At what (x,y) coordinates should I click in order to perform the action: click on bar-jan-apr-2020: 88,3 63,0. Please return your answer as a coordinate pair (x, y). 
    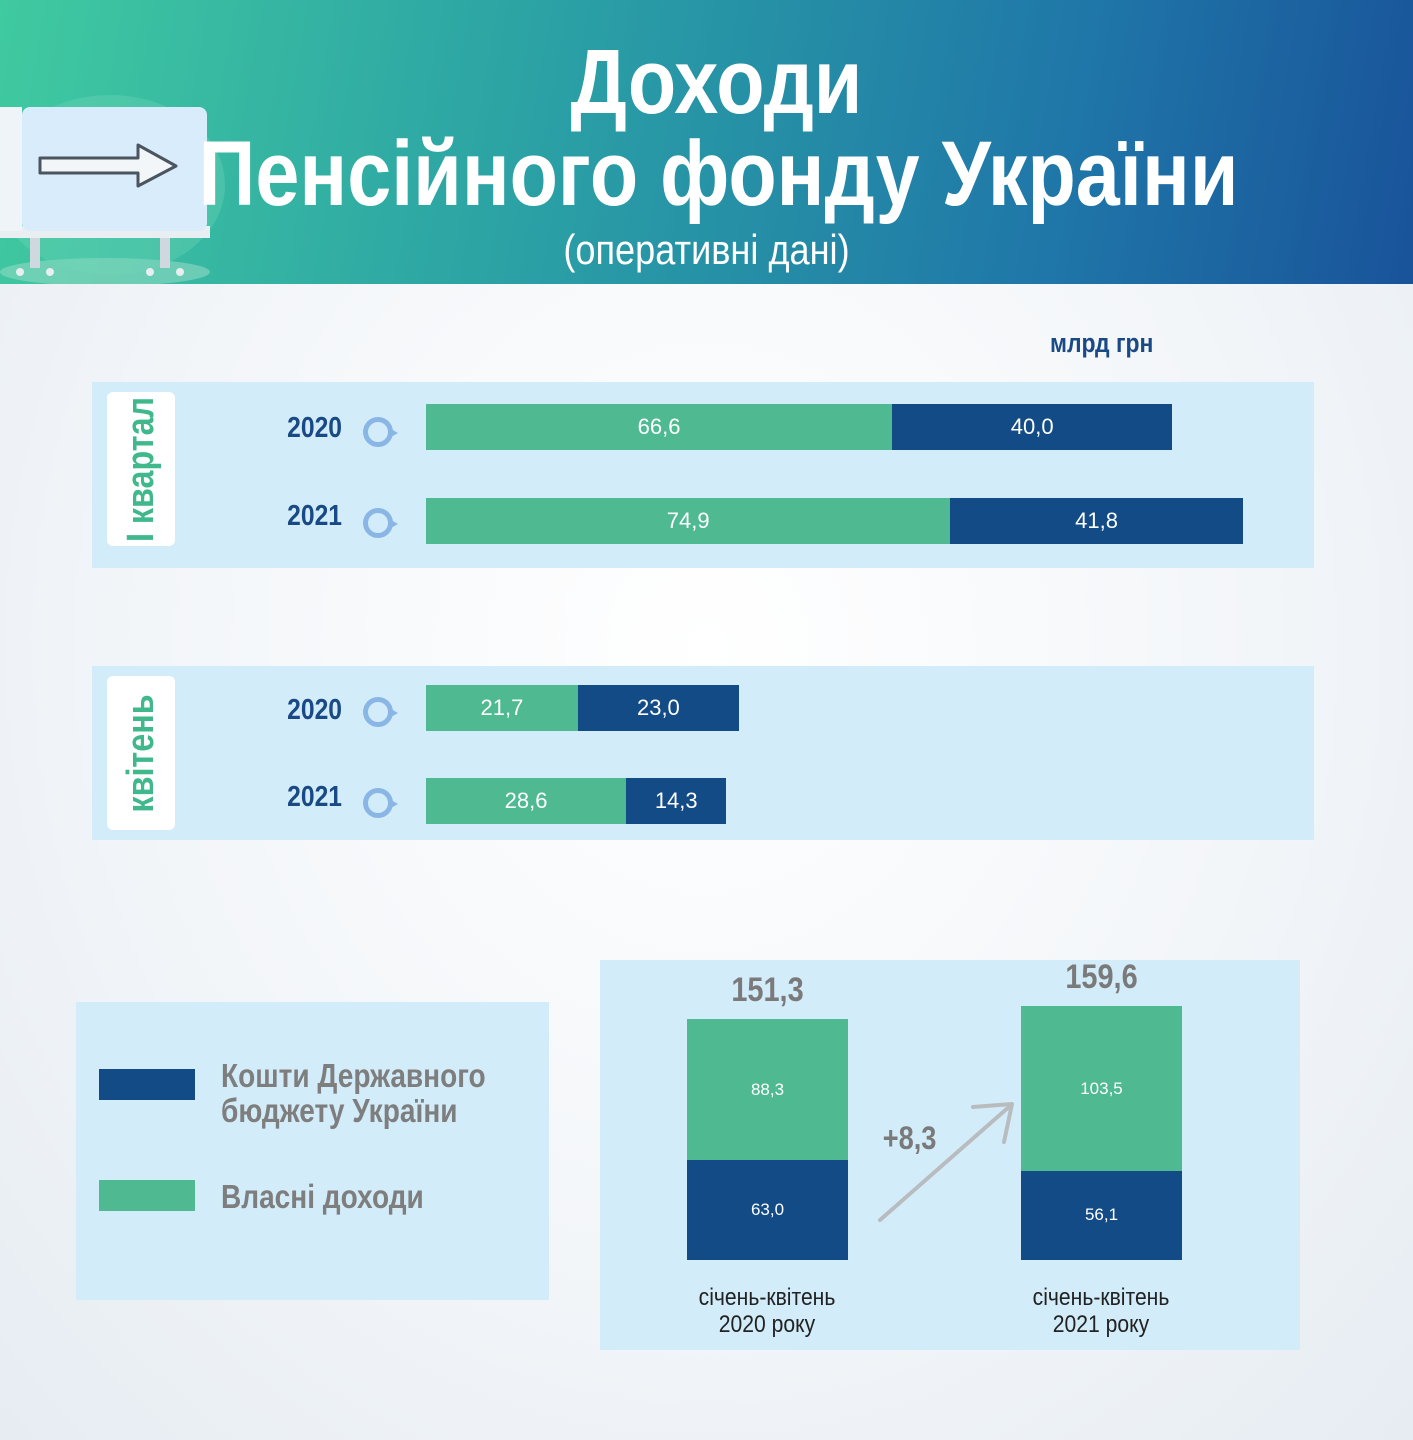
    Looking at the image, I should click on (767, 1139).